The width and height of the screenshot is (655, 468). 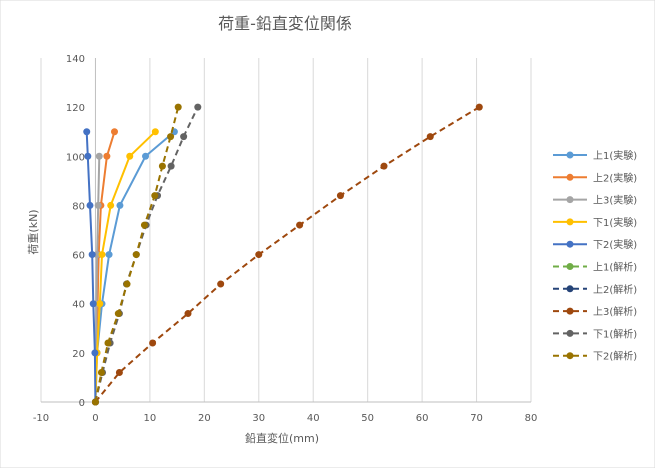 I want to click on legend-item: 上1(解析), so click(x=595, y=267).